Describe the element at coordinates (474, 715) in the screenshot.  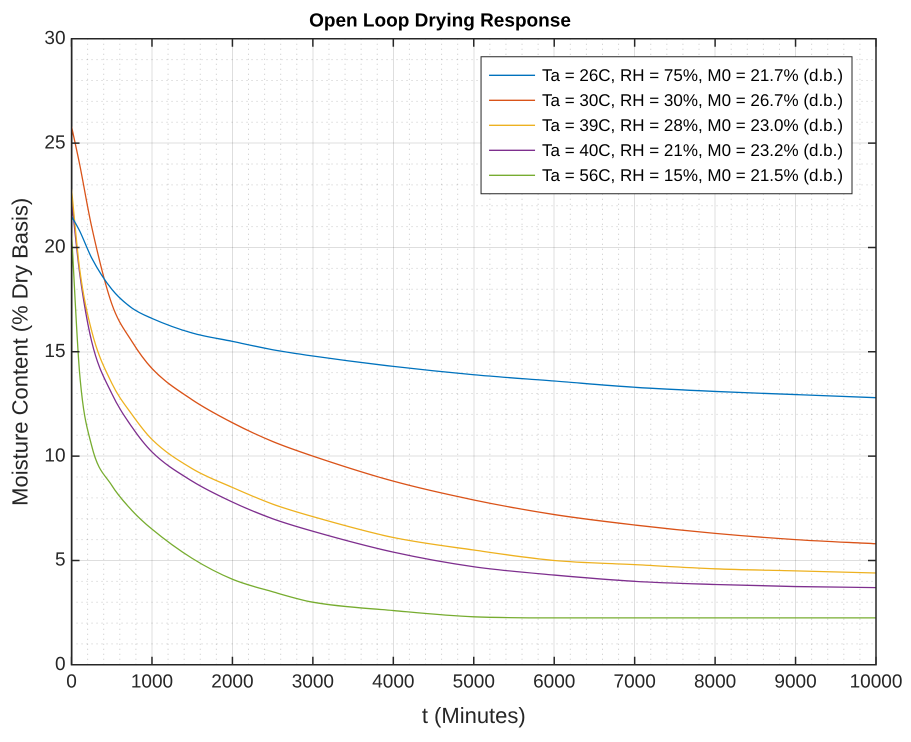
I see `x-axis-title: t (Minutes)` at that location.